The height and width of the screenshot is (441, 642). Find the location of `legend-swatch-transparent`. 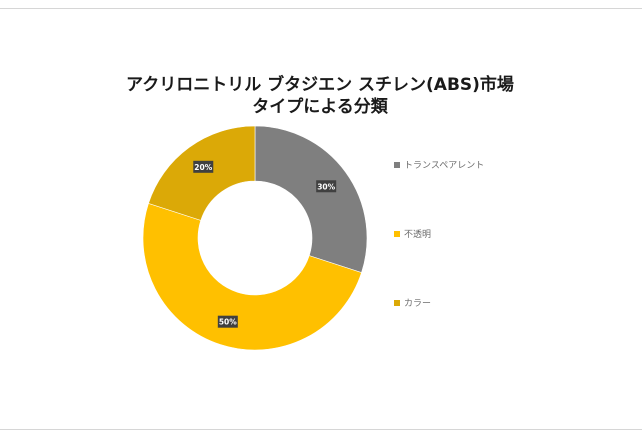

legend-swatch-transparent is located at coordinates (397, 164).